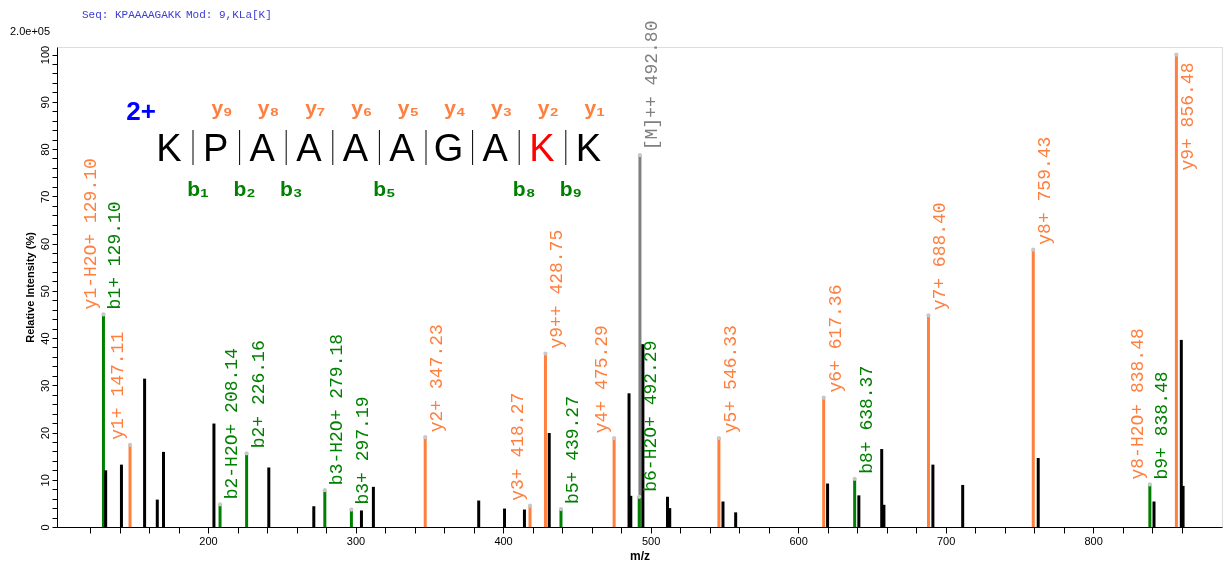 Image resolution: width=1227 pixels, height=574 pixels. Describe the element at coordinates (730, 379) in the screenshot. I see `annotation: y5+ 546.33` at that location.